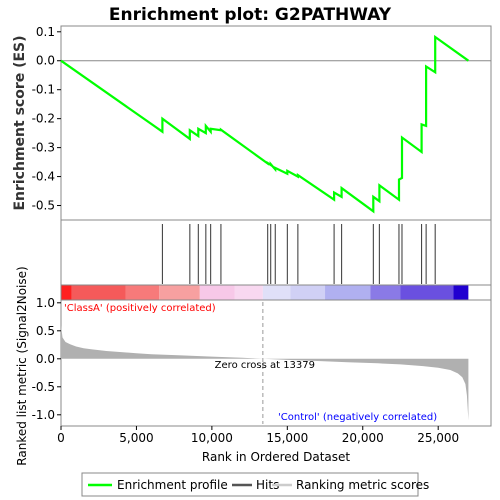 The image size is (500, 500). What do you see at coordinates (172, 485) in the screenshot?
I see `legend-label-enrichment: Enrichment profile` at bounding box center [172, 485].